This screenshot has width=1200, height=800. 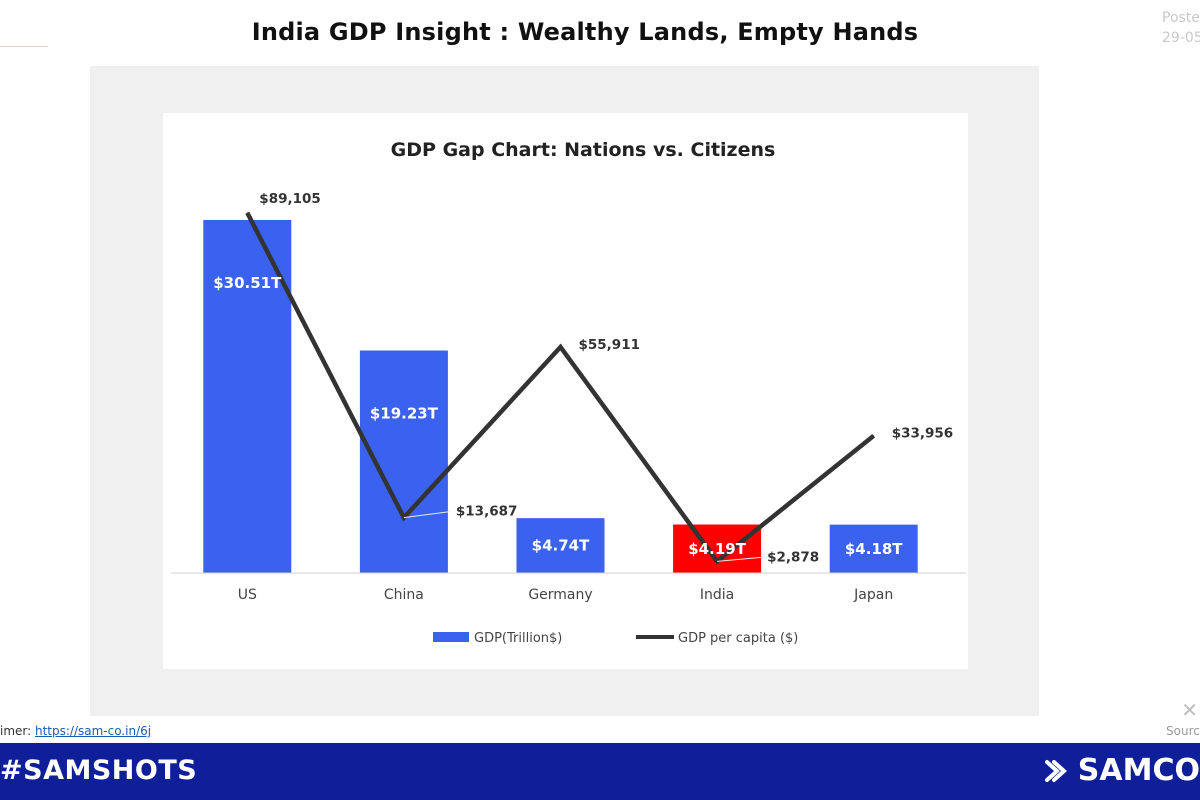 I want to click on bar-india, so click(x=717, y=548).